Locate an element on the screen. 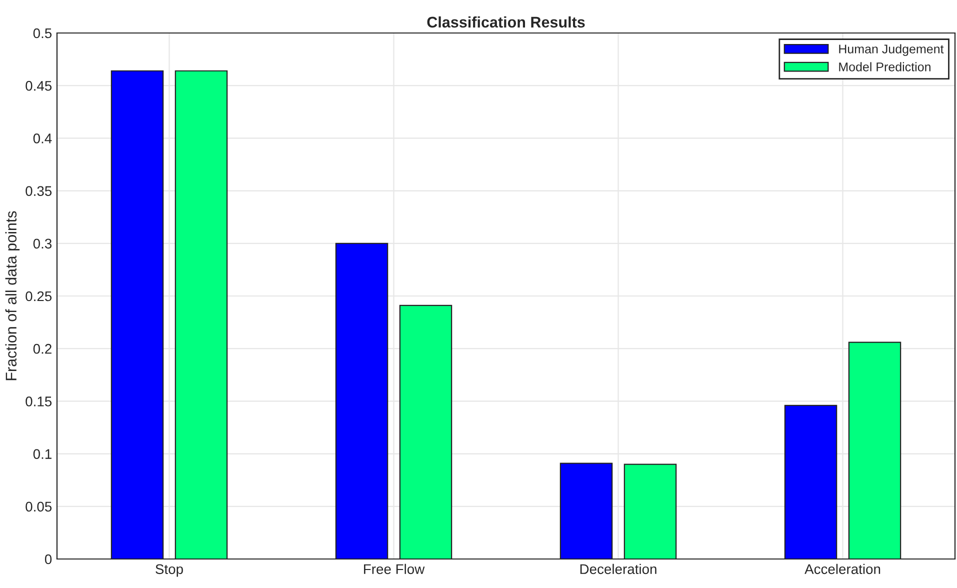 Image resolution: width=957 pixels, height=588 pixels. x-tick-label: Acceleration is located at coordinates (842, 569).